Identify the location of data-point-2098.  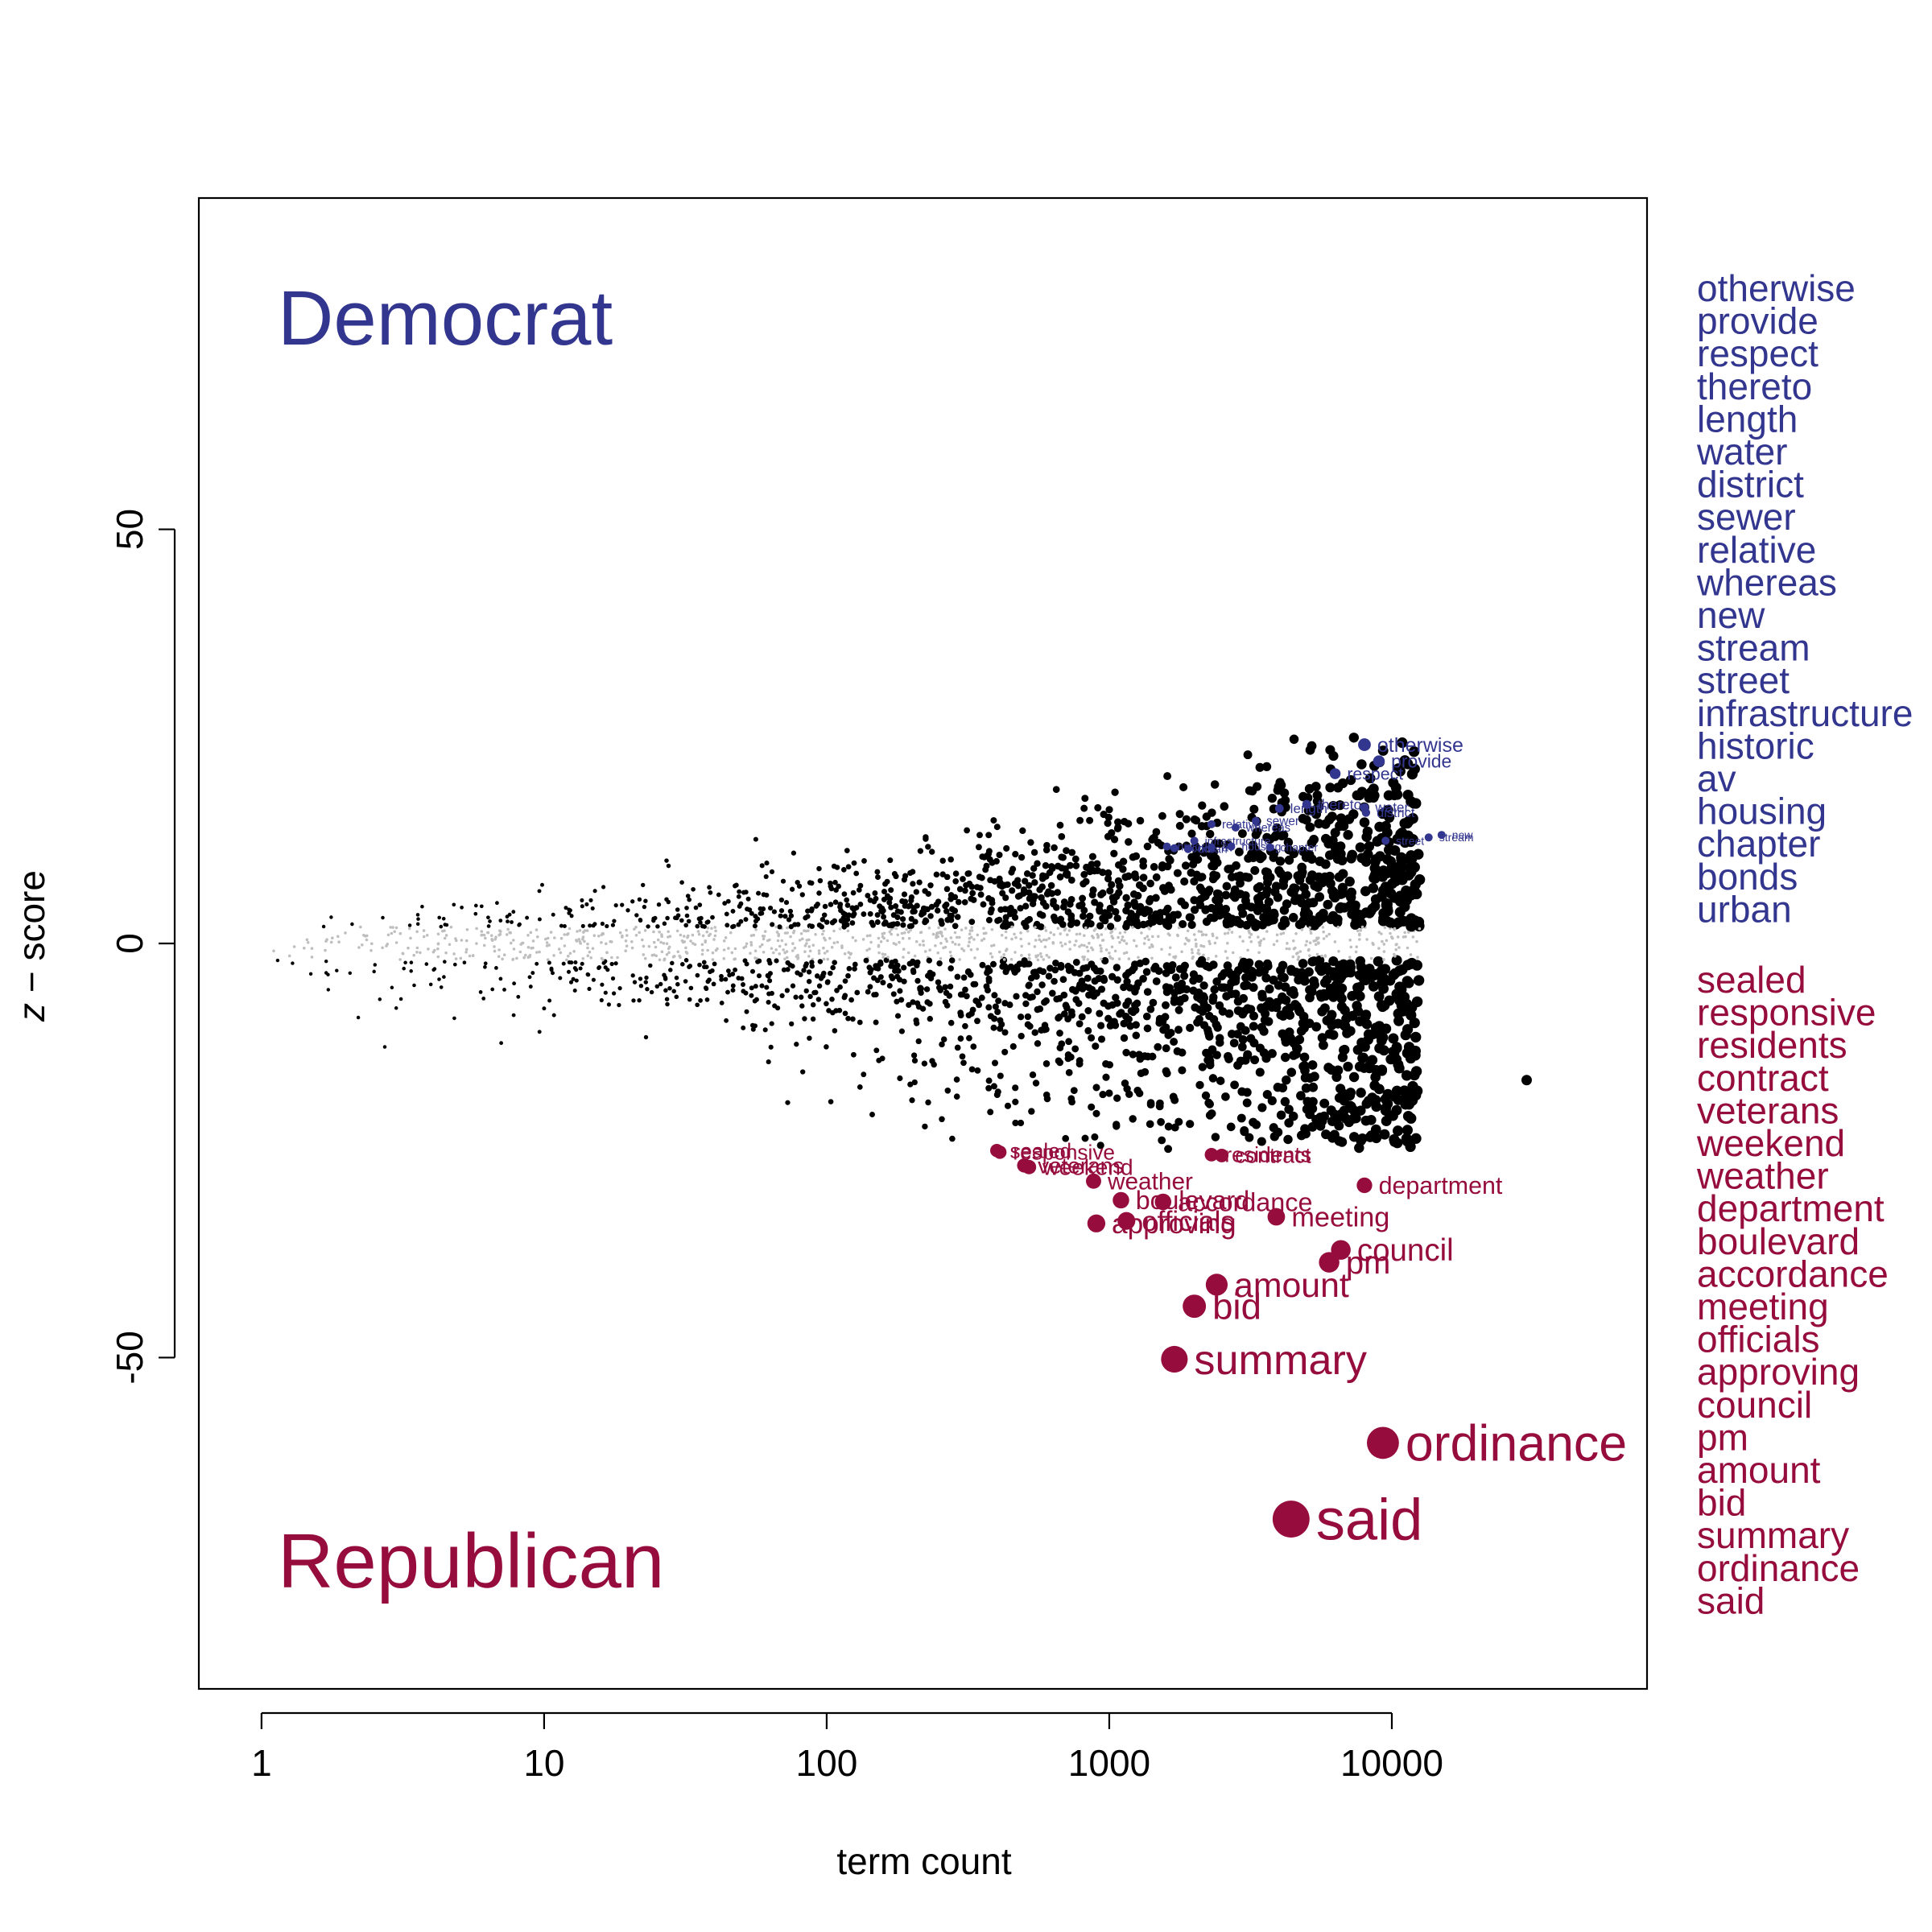
(1120, 885).